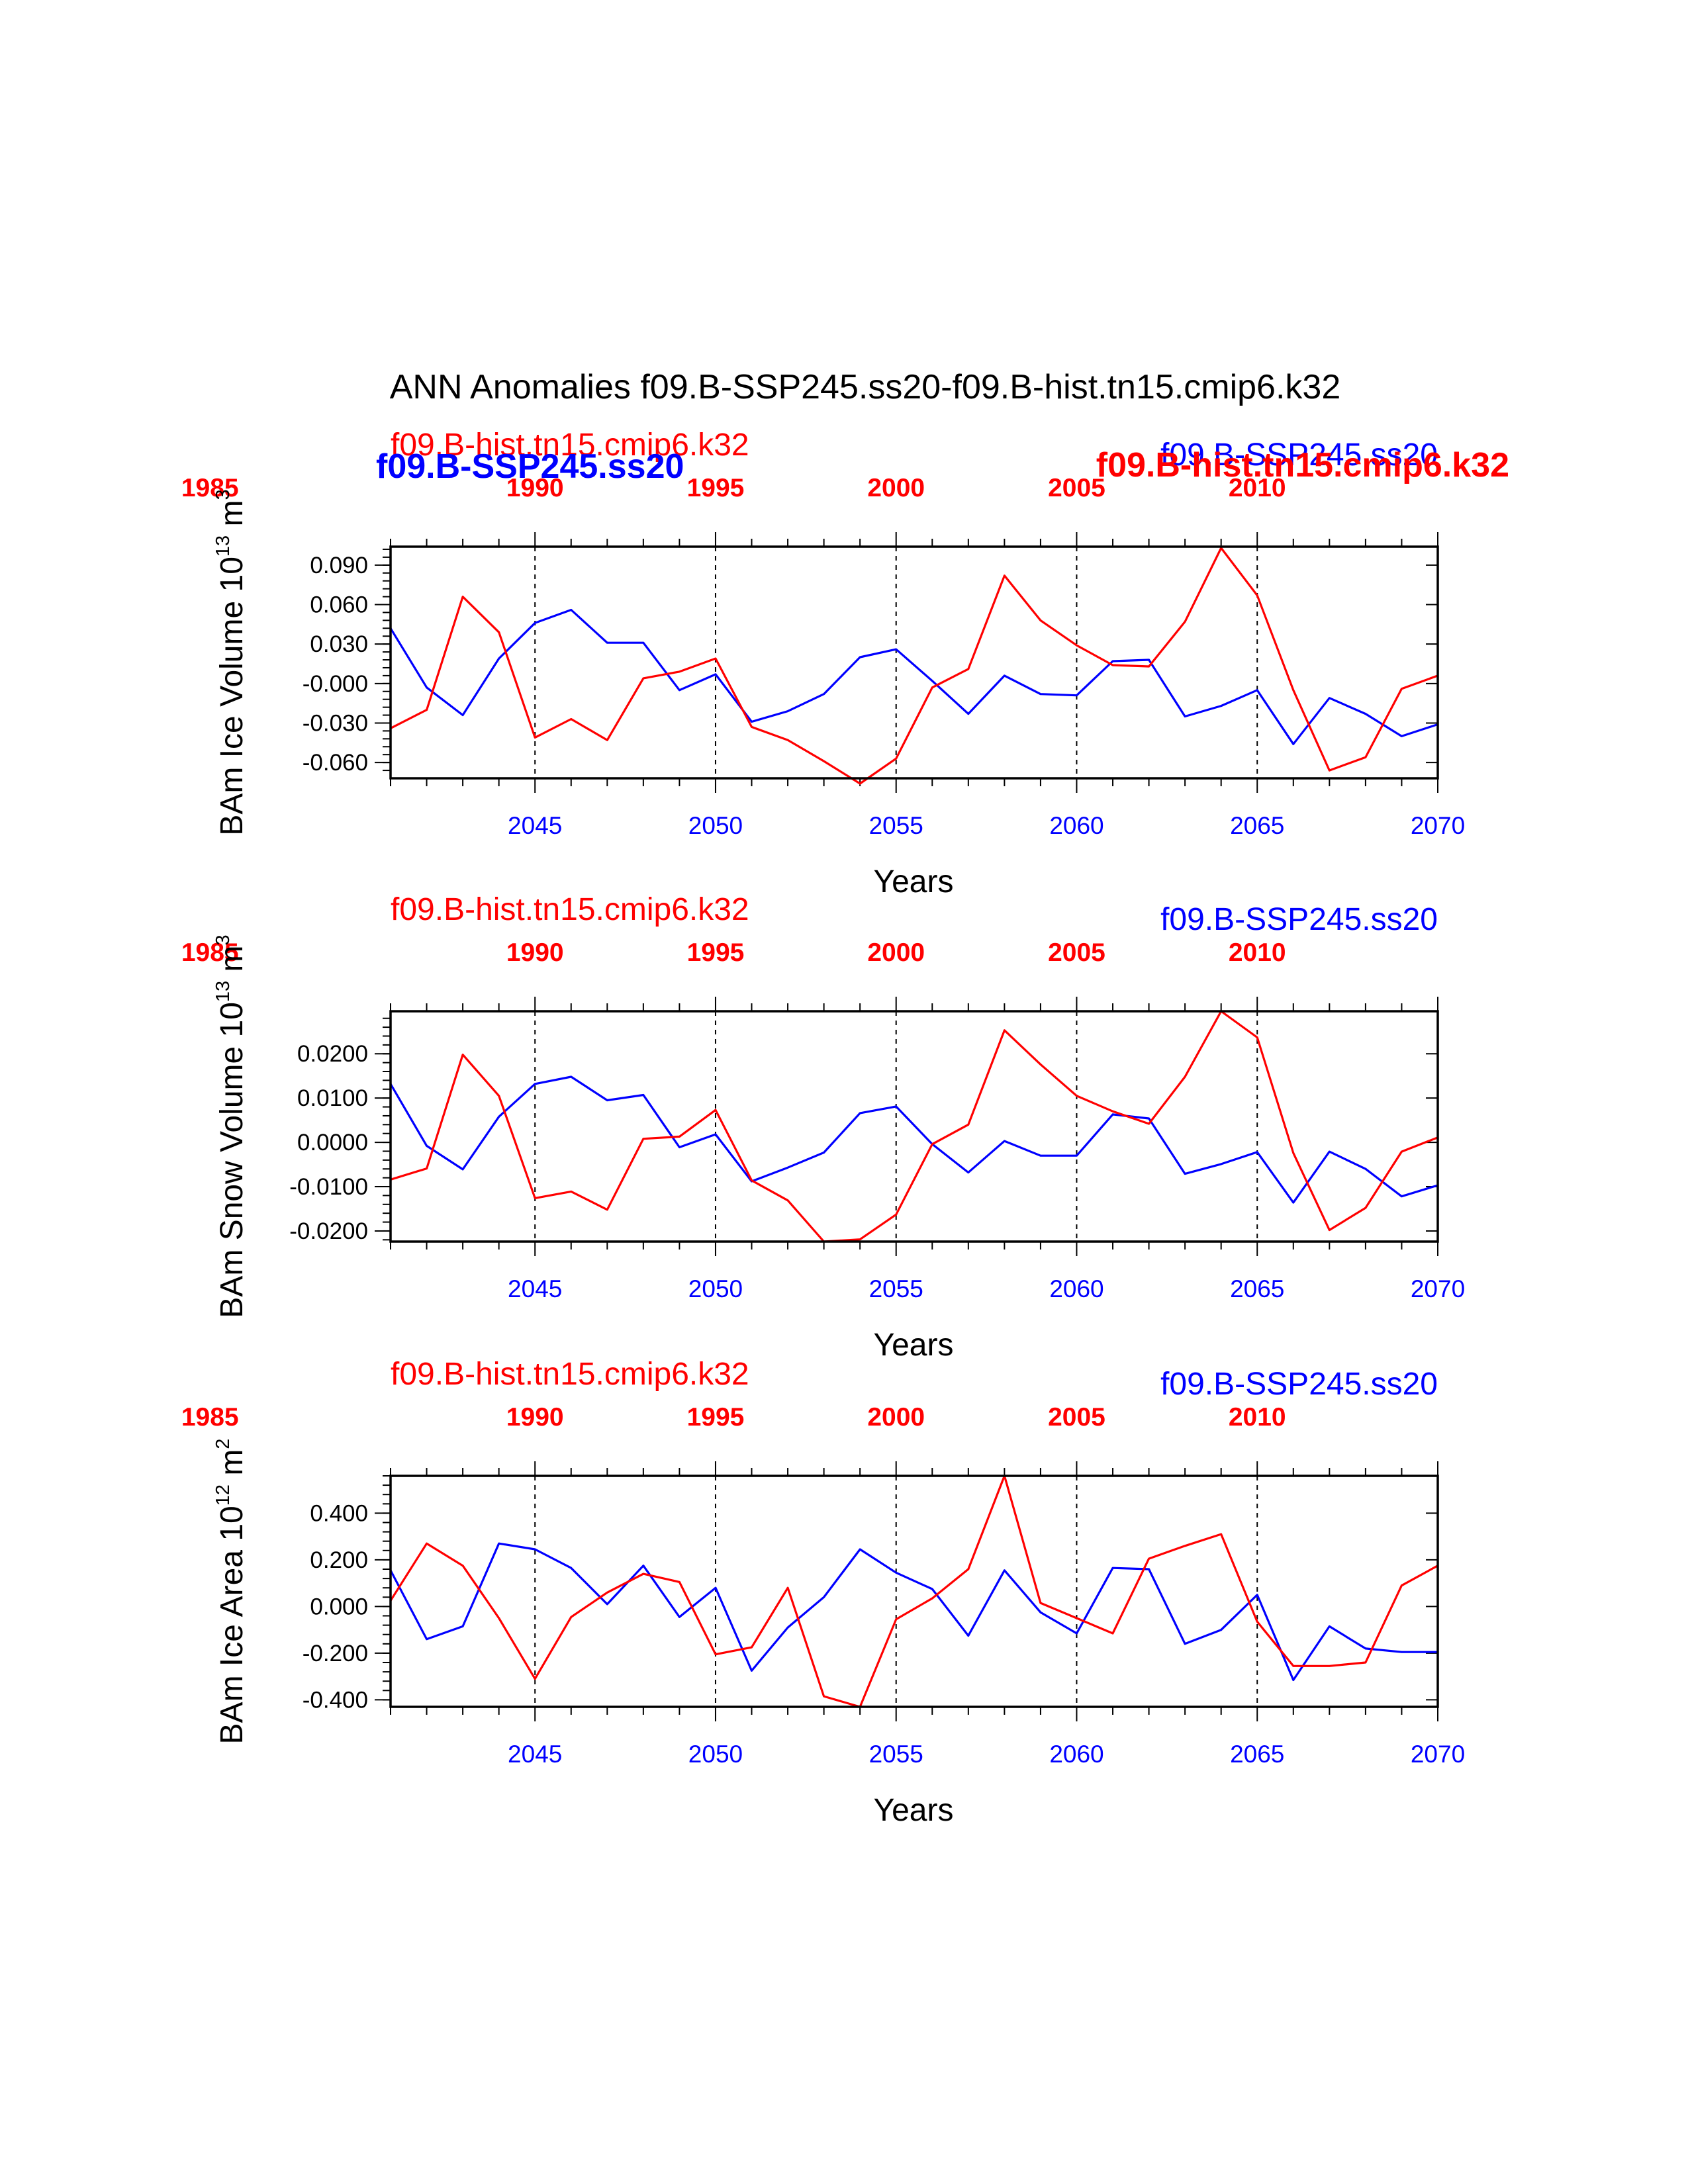  Describe the element at coordinates (335, 684) in the screenshot. I see `y-tick-label: -0.000` at that location.